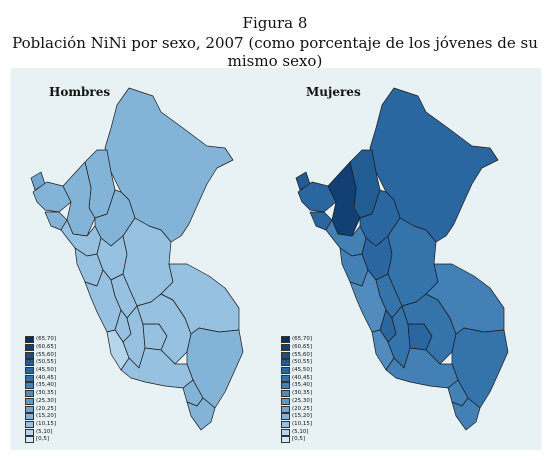 This screenshot has height=460, width=550. Describe the element at coordinates (157, 368) in the screenshot. I see `region-arequipa-hombres` at that location.